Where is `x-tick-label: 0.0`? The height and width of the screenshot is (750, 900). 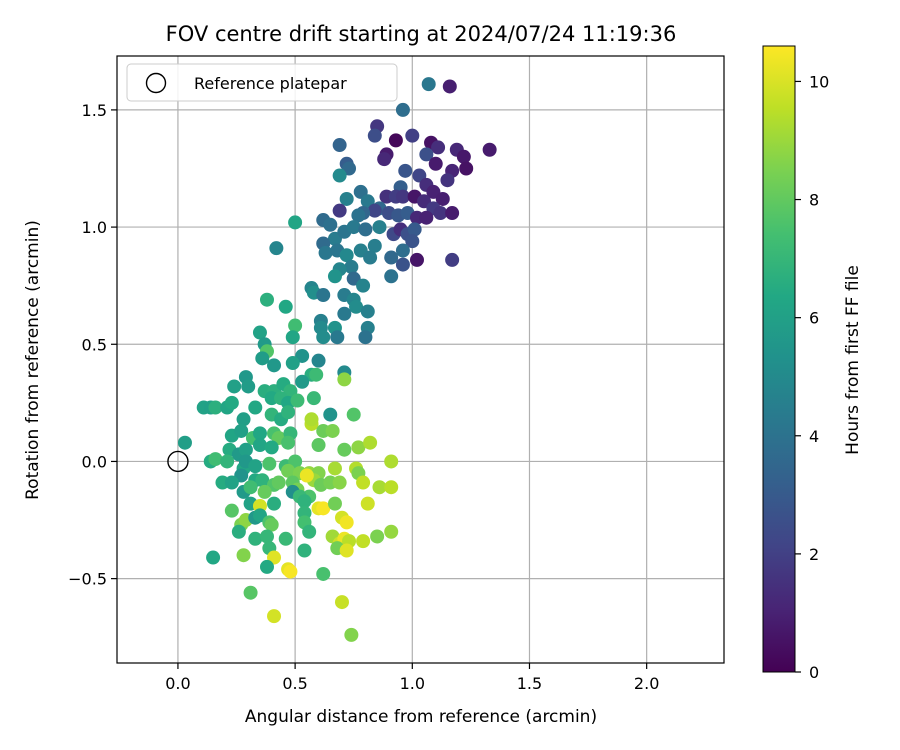
x-tick-label: 0.0 is located at coordinates (177, 683).